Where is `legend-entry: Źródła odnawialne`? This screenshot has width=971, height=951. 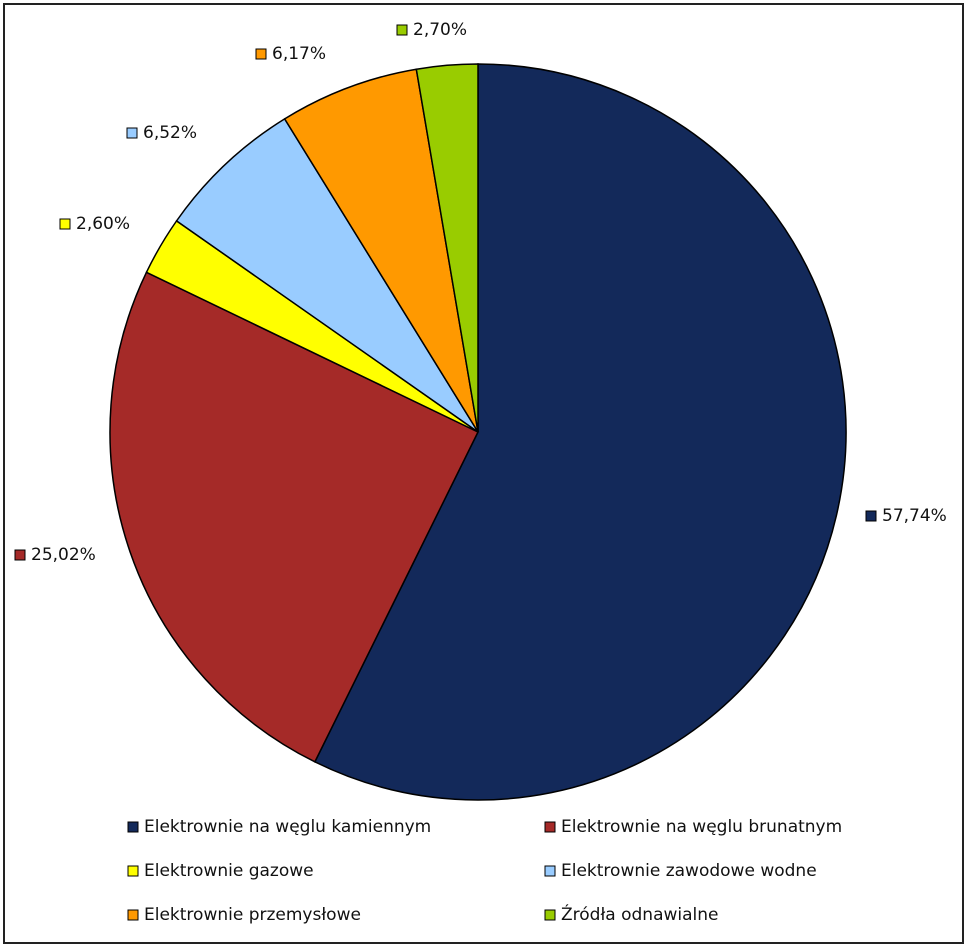 legend-entry: Źródła odnawialne is located at coordinates (640, 914).